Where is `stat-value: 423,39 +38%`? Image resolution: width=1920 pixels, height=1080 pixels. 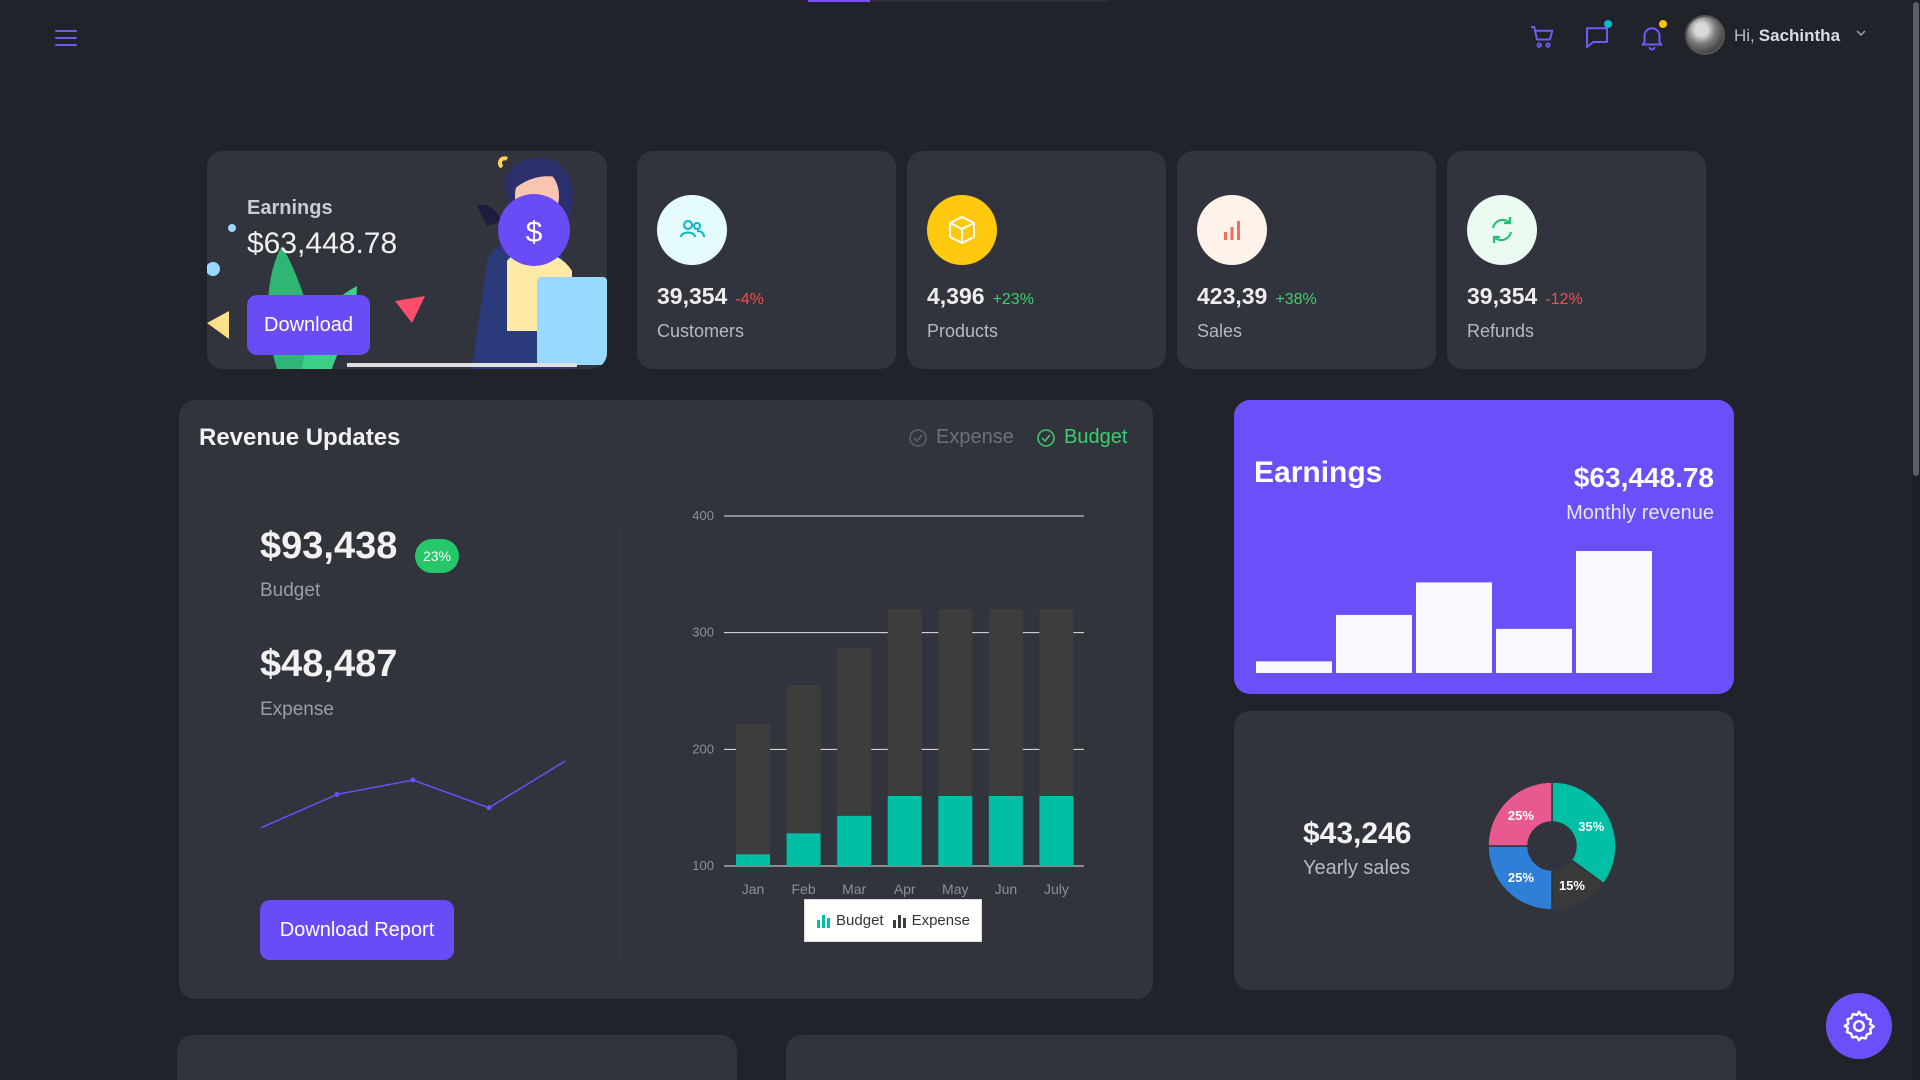
stat-value: 423,39 +38% is located at coordinates (1257, 296).